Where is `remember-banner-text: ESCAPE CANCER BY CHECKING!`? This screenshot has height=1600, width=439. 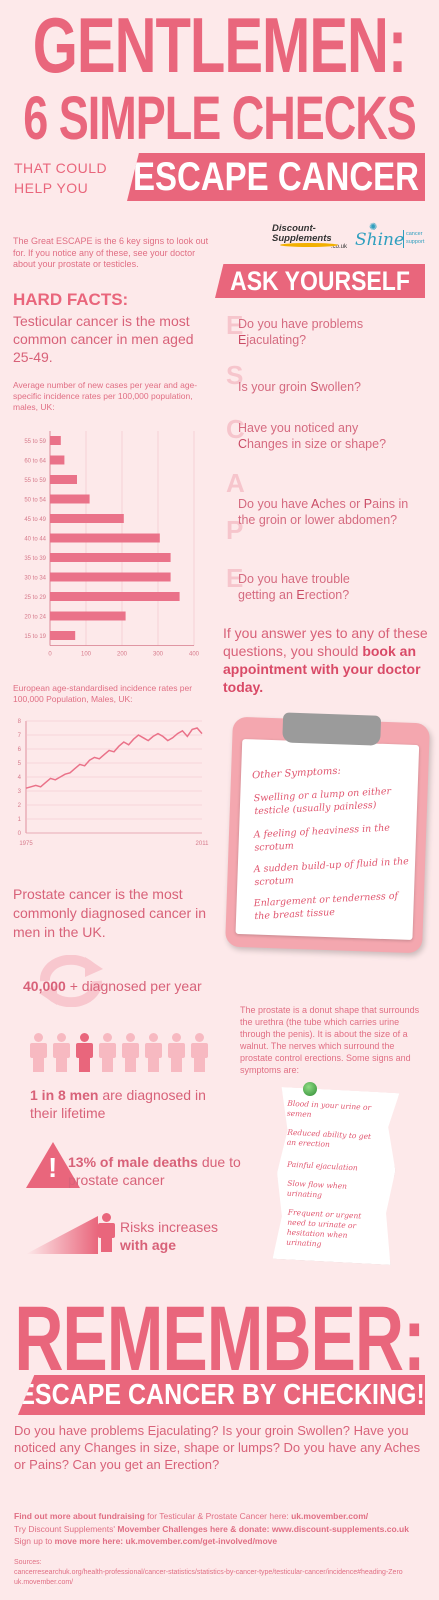 remember-banner-text: ESCAPE CANCER BY CHECKING! is located at coordinates (221, 1395).